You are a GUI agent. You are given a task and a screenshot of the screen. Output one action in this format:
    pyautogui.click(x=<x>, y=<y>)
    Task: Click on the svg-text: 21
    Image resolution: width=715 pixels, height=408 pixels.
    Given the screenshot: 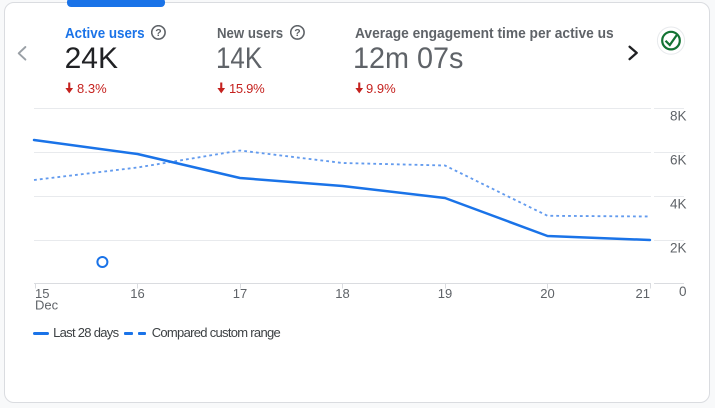 What is the action you would take?
    pyautogui.click(x=643, y=293)
    